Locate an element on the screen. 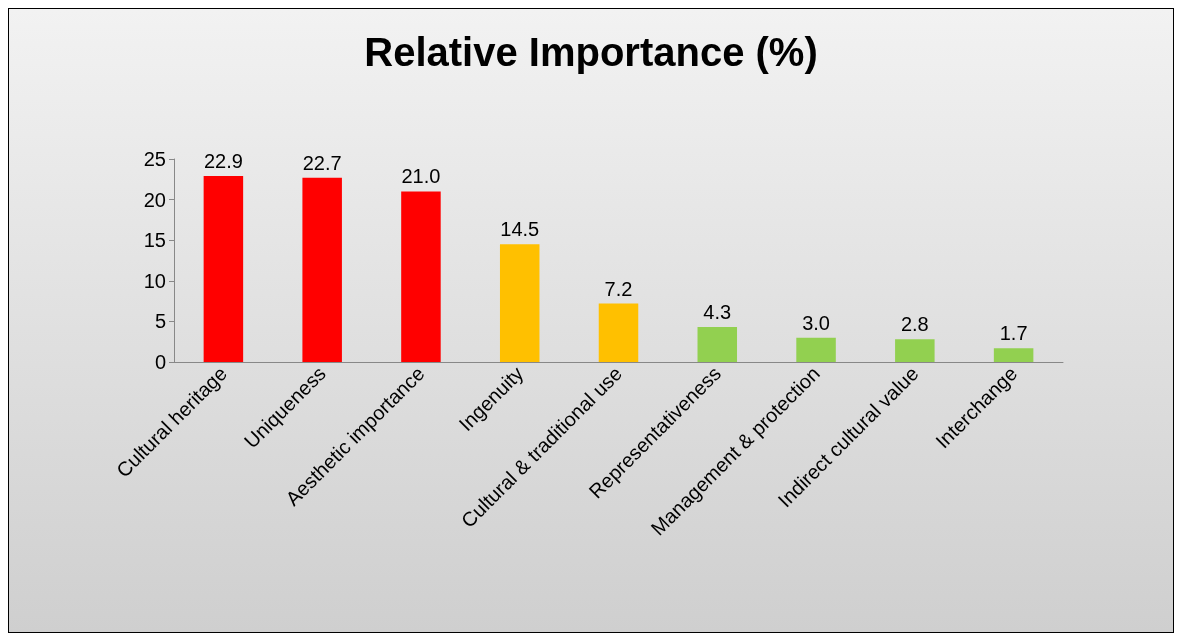 The image size is (1182, 641). y-tick-label: 20 is located at coordinates (154, 199).